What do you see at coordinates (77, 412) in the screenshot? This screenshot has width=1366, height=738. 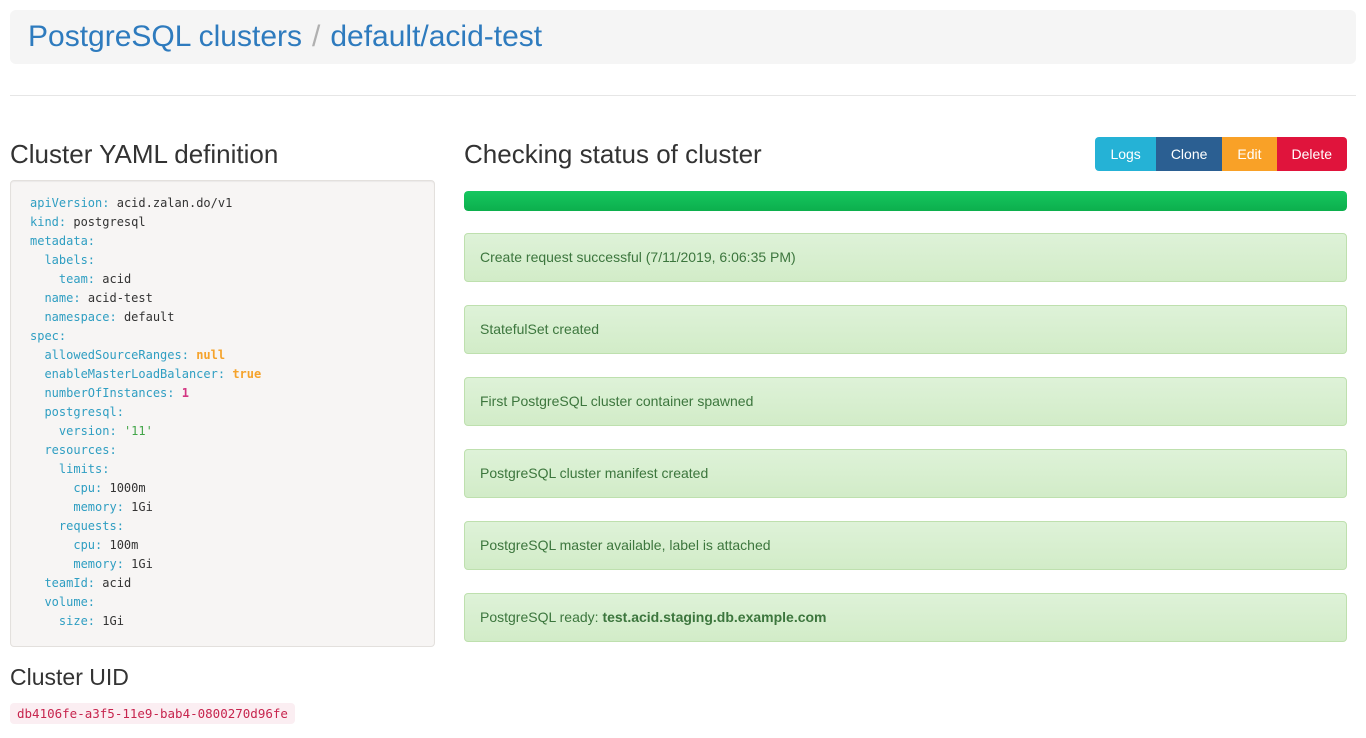 I see `yaml-line: postgresql:` at bounding box center [77, 412].